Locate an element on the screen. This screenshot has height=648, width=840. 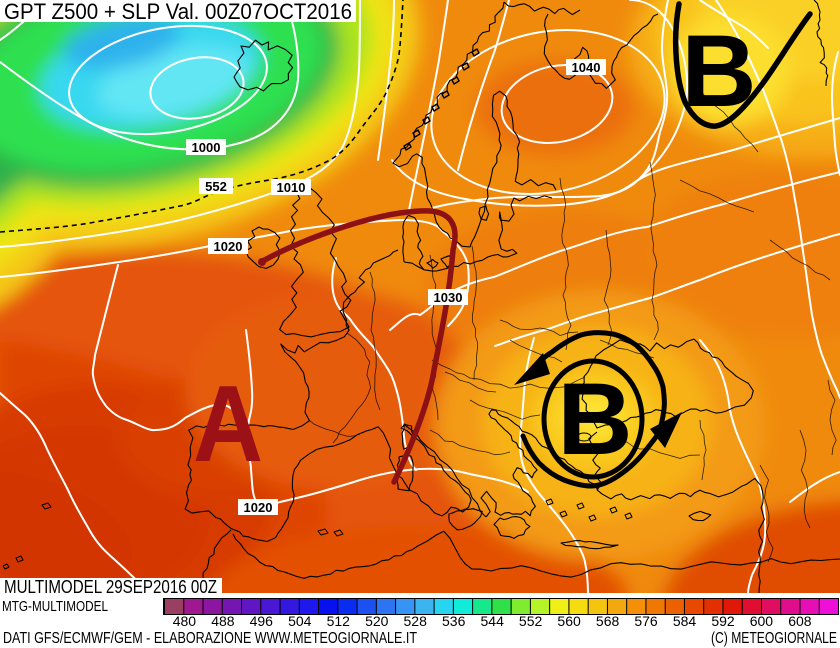
svg-text: 568 is located at coordinates (608, 621).